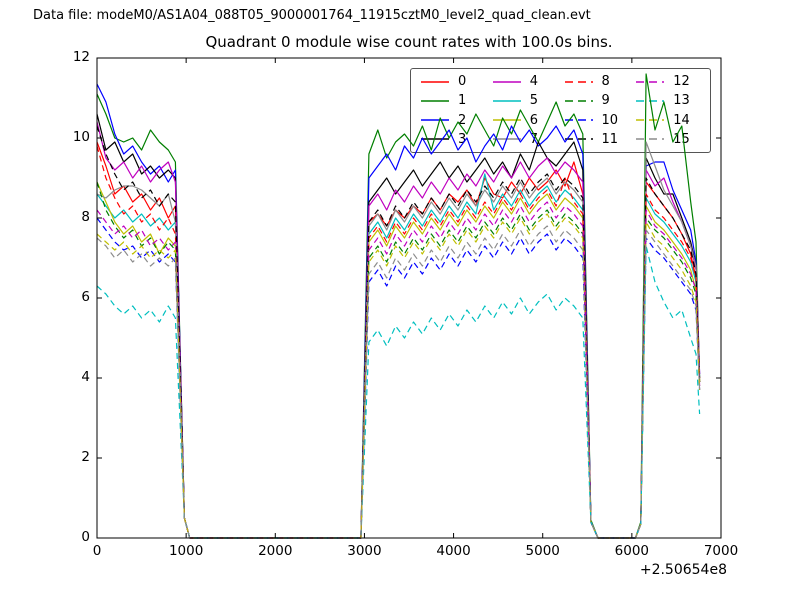 The height and width of the screenshot is (600, 800). Describe the element at coordinates (462, 82) in the screenshot. I see `legend-label: 0` at that location.